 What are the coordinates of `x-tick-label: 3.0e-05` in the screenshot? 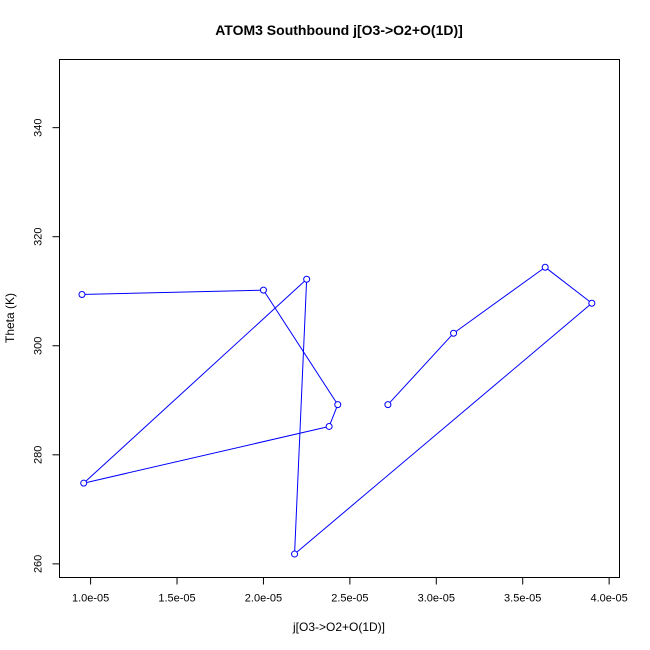 It's located at (436, 599).